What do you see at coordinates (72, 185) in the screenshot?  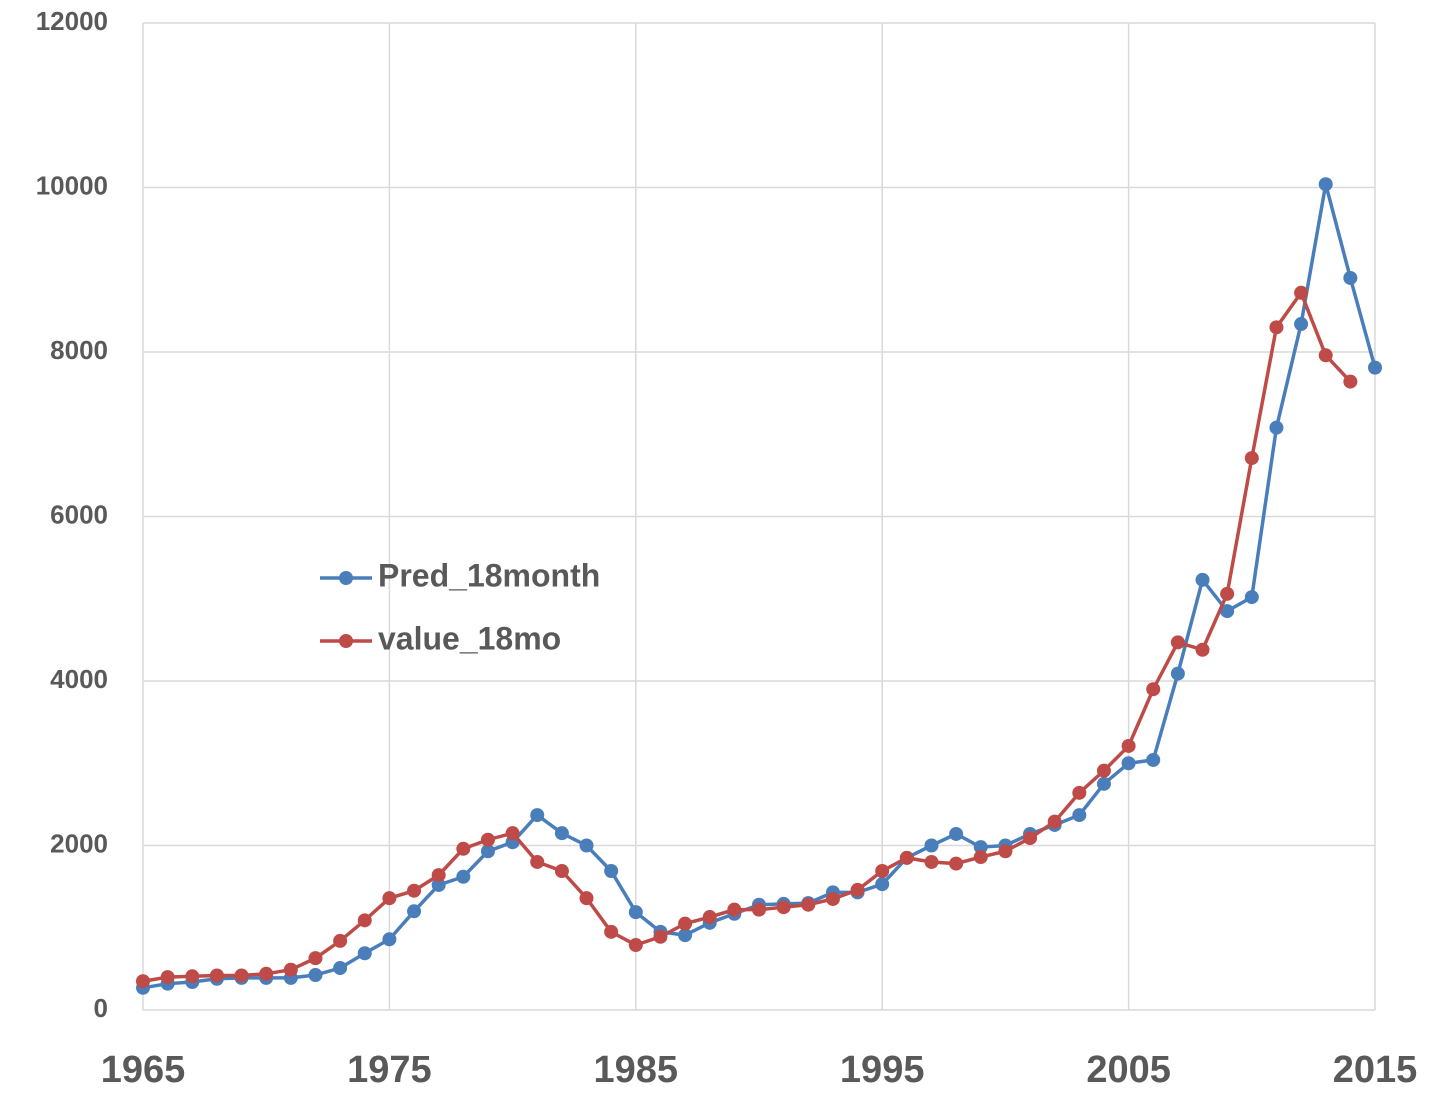 I see `y-tick-label: 10000` at bounding box center [72, 185].